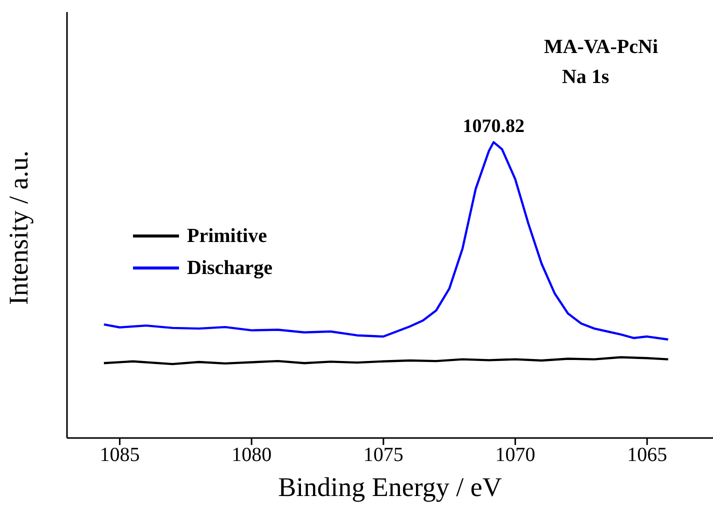 The image size is (713, 510). What do you see at coordinates (390, 487) in the screenshot?
I see `x-axis-title: Binding Energy / eV` at bounding box center [390, 487].